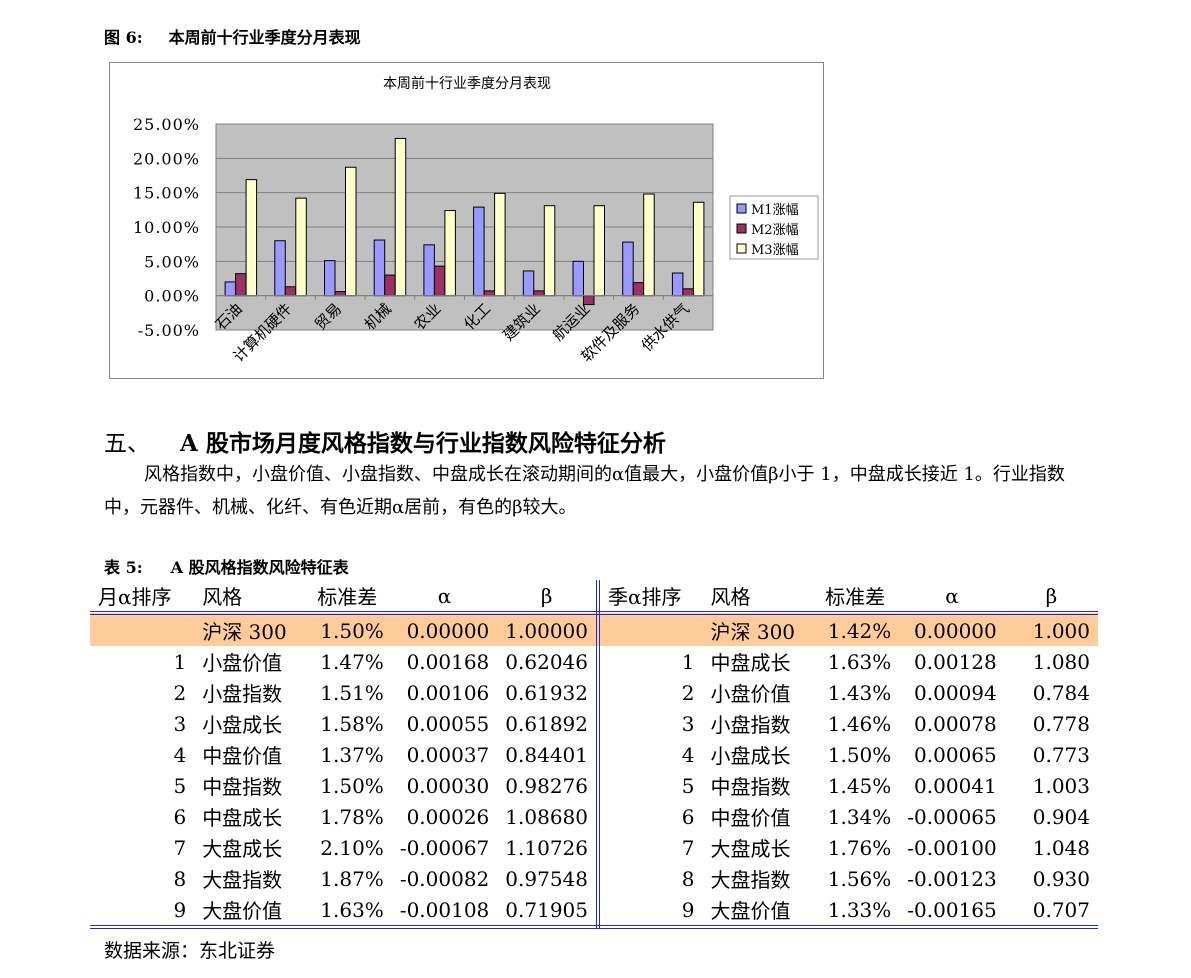 This screenshot has height=978, width=1191. What do you see at coordinates (352, 692) in the screenshot?
I see `table-cell: 1.51%` at bounding box center [352, 692].